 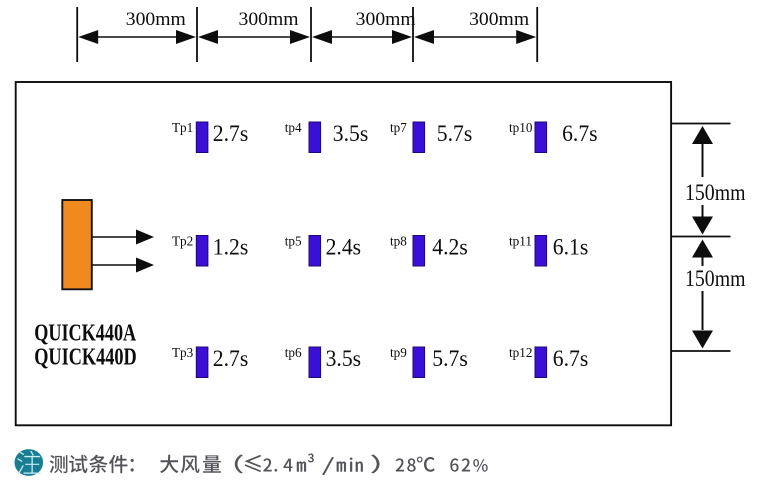 What do you see at coordinates (293, 127) in the screenshot?
I see `svg-text: tp4` at bounding box center [293, 127].